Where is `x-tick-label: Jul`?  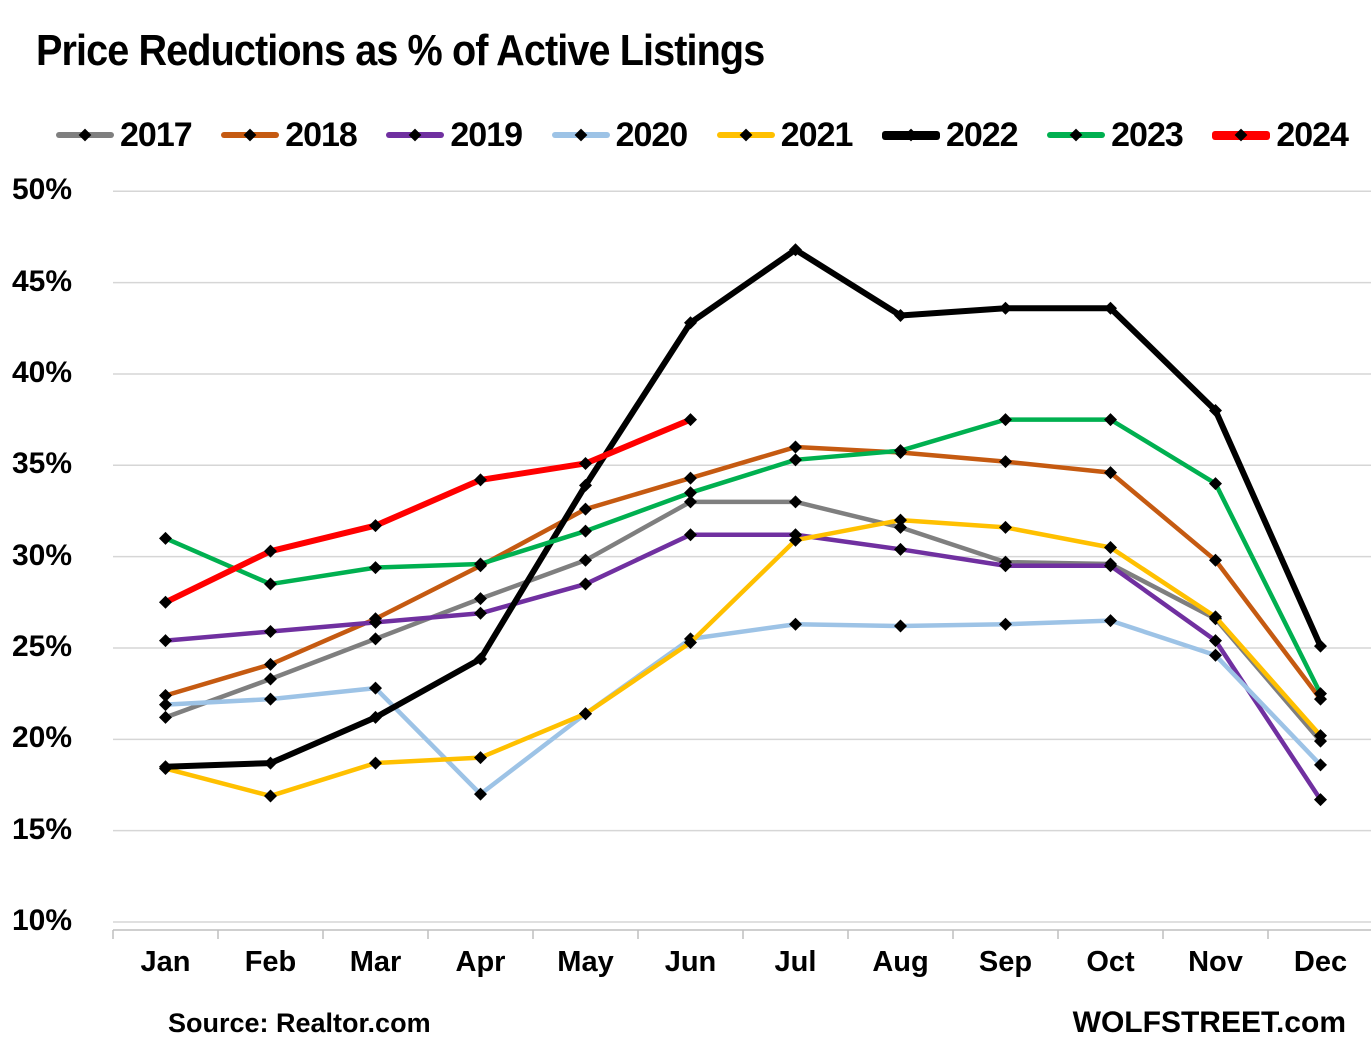 x-tick-label: Jul is located at coordinates (795, 962).